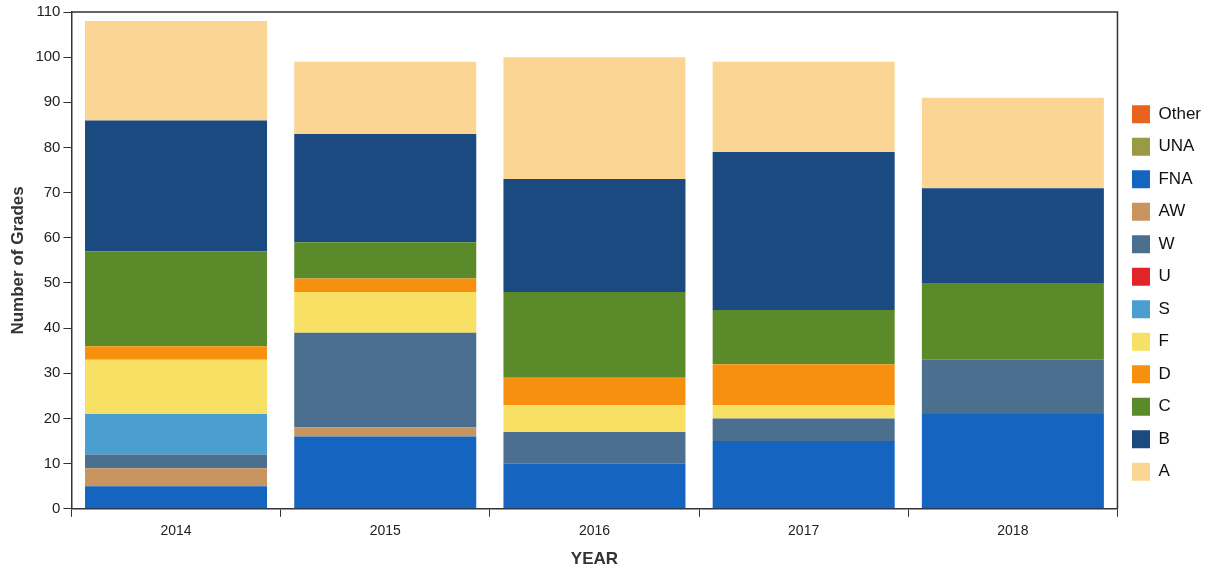  What do you see at coordinates (1164, 276) in the screenshot?
I see `legend-label: U` at bounding box center [1164, 276].